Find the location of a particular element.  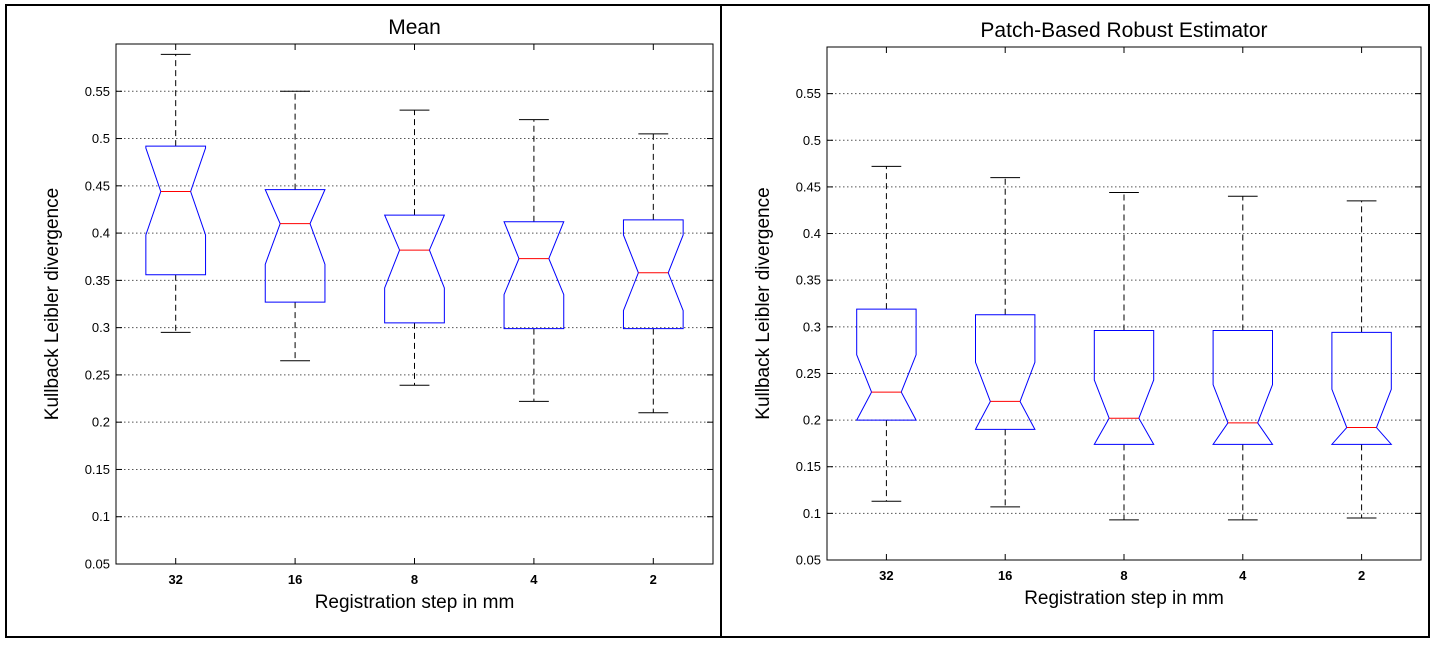

chart-title: Mean is located at coordinates (414, 27).